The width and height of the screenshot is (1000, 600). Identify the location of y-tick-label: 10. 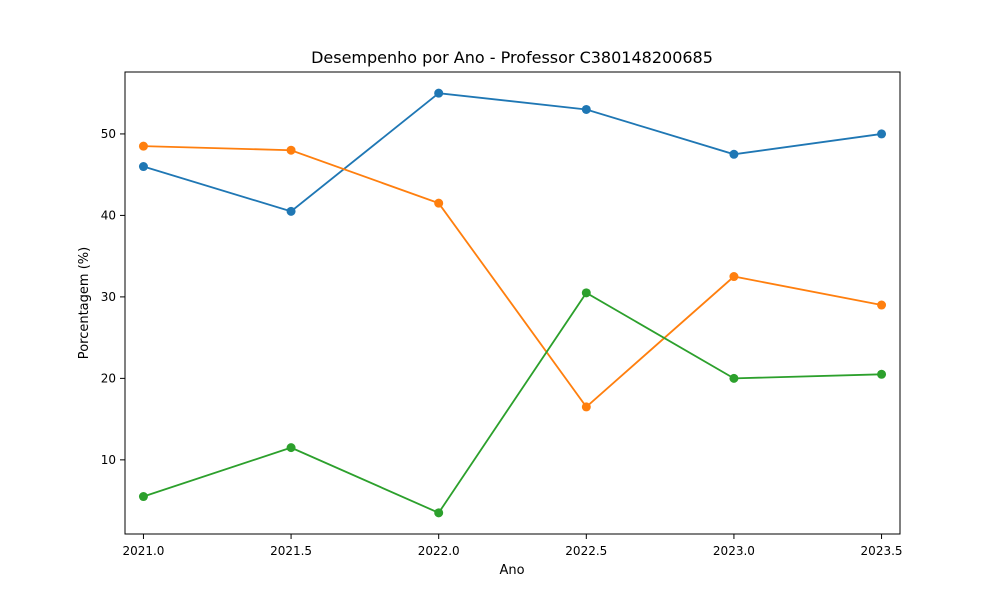
(108, 460).